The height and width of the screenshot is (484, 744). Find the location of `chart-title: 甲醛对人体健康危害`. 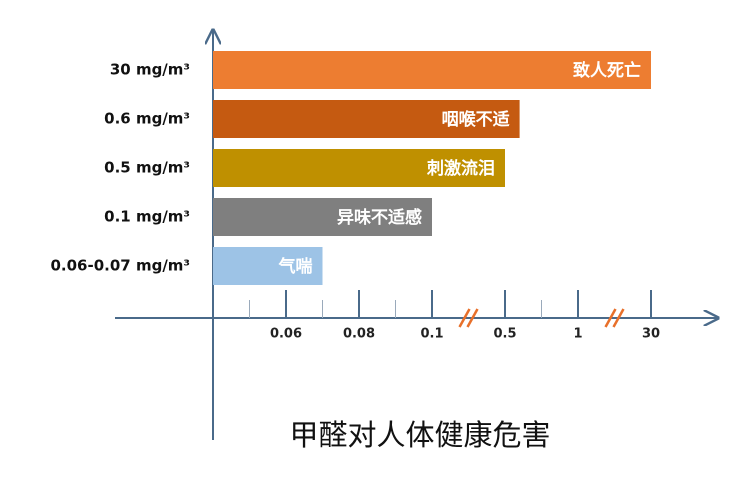

chart-title: 甲醛对人体健康危害 is located at coordinates (419, 435).